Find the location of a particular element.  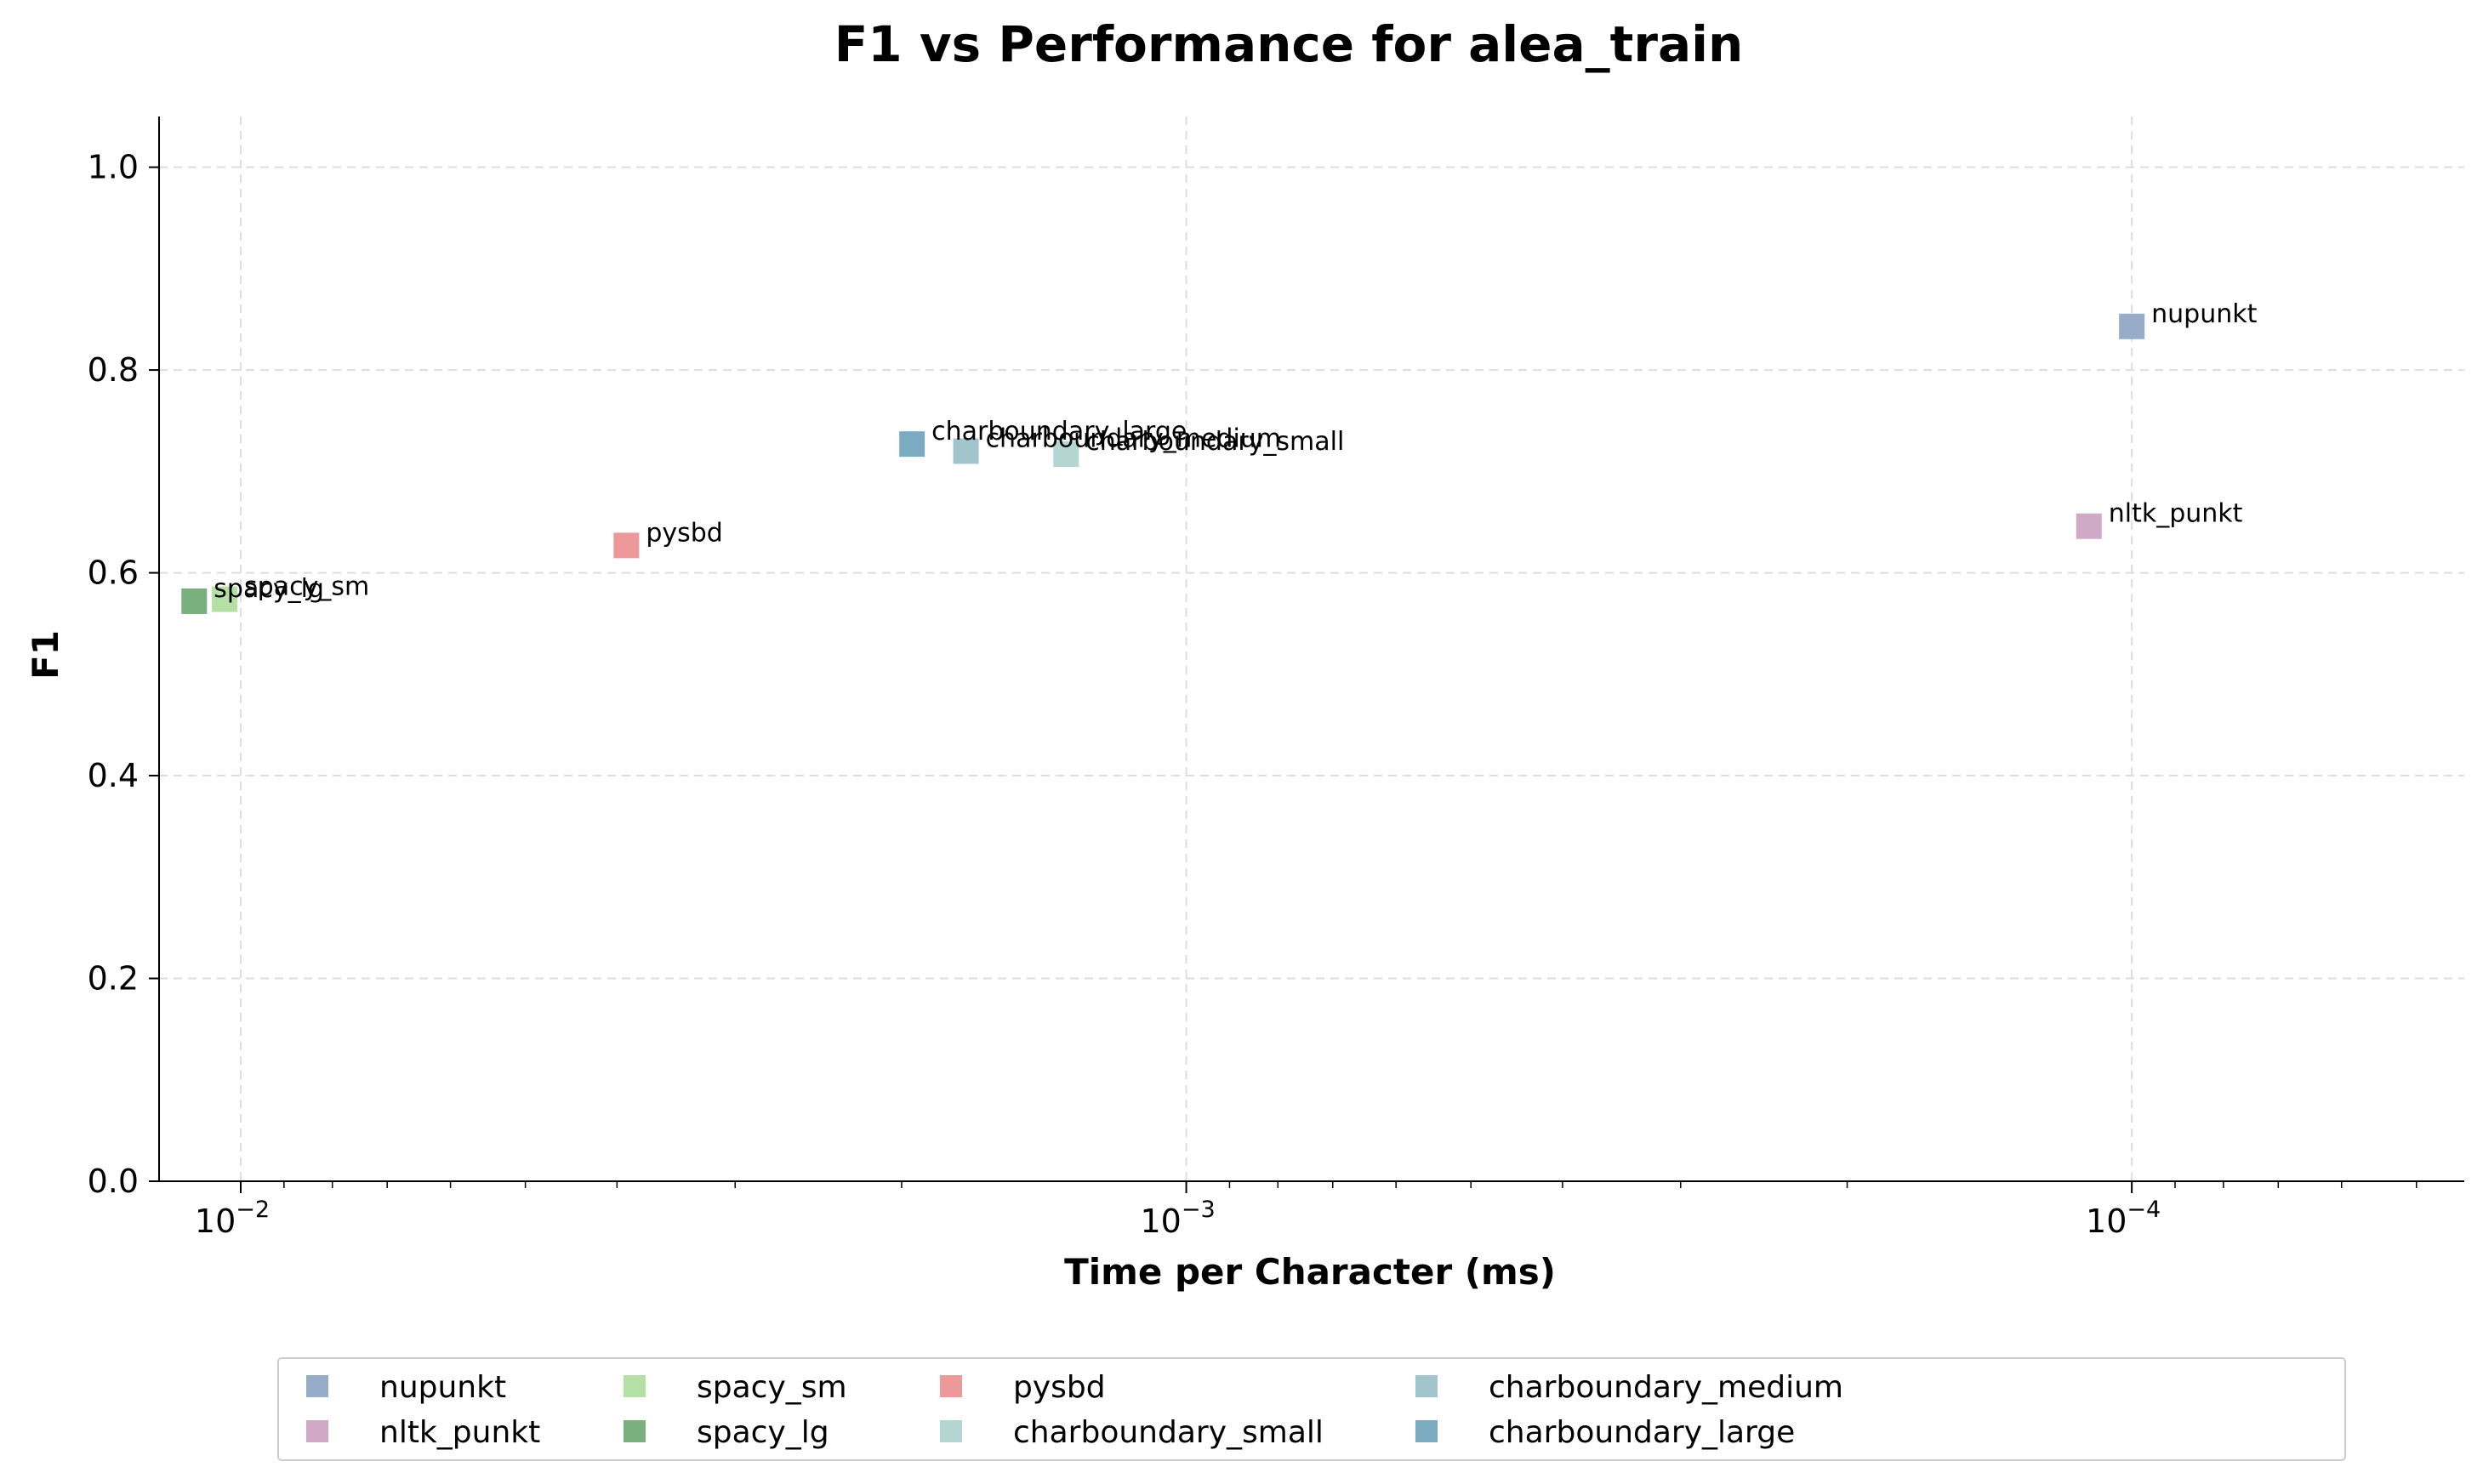

y-tick-label: 1.0 is located at coordinates (113, 167).